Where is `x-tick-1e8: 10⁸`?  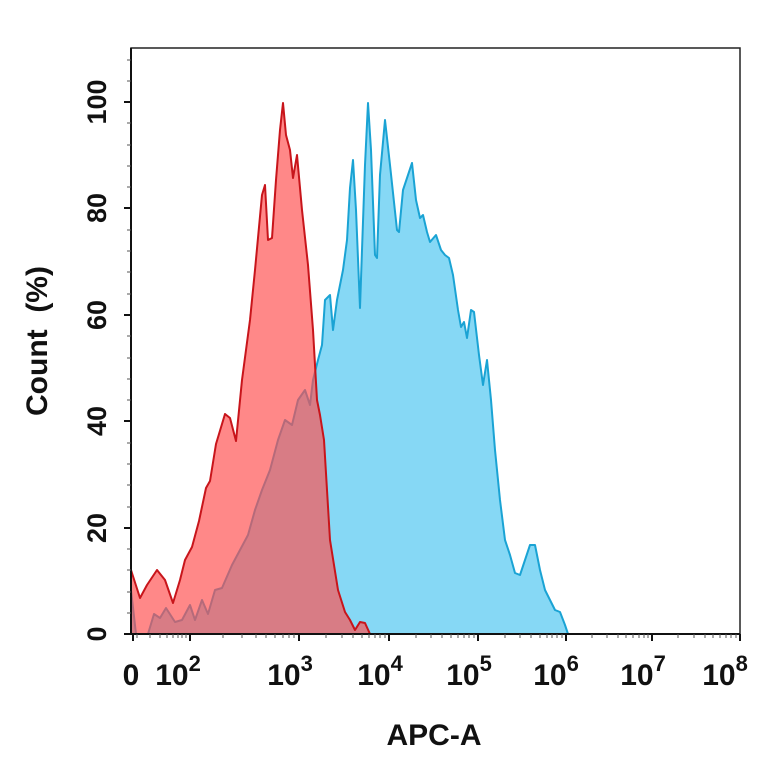
x-tick-1e8: 10⁸ is located at coordinates (725, 671).